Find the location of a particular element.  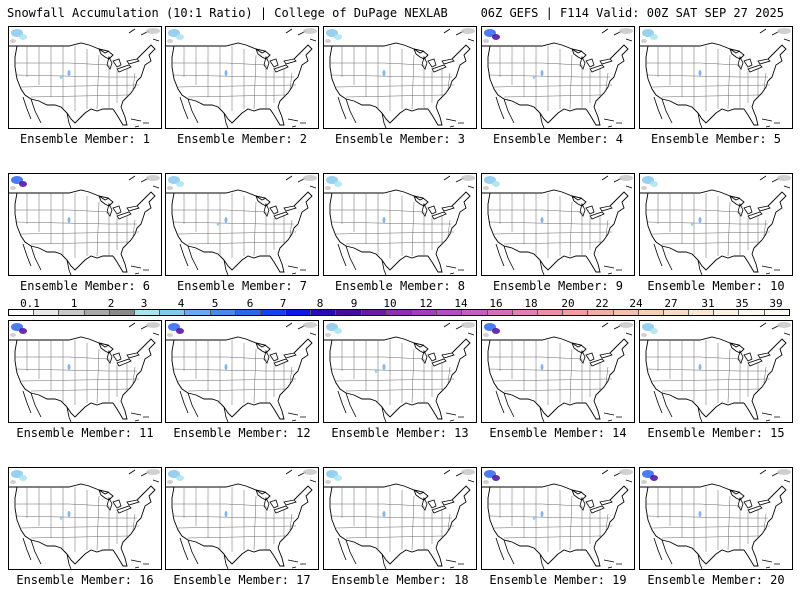

ensemble-member-label: Ensemble Member: 11 is located at coordinates (85, 433).